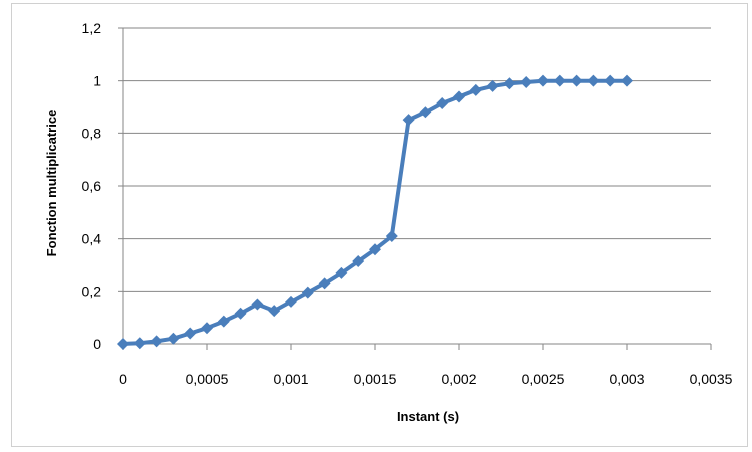 The height and width of the screenshot is (452, 752). Describe the element at coordinates (51, 183) in the screenshot. I see `y-axis-title: Fonction multiplicatrice` at that location.